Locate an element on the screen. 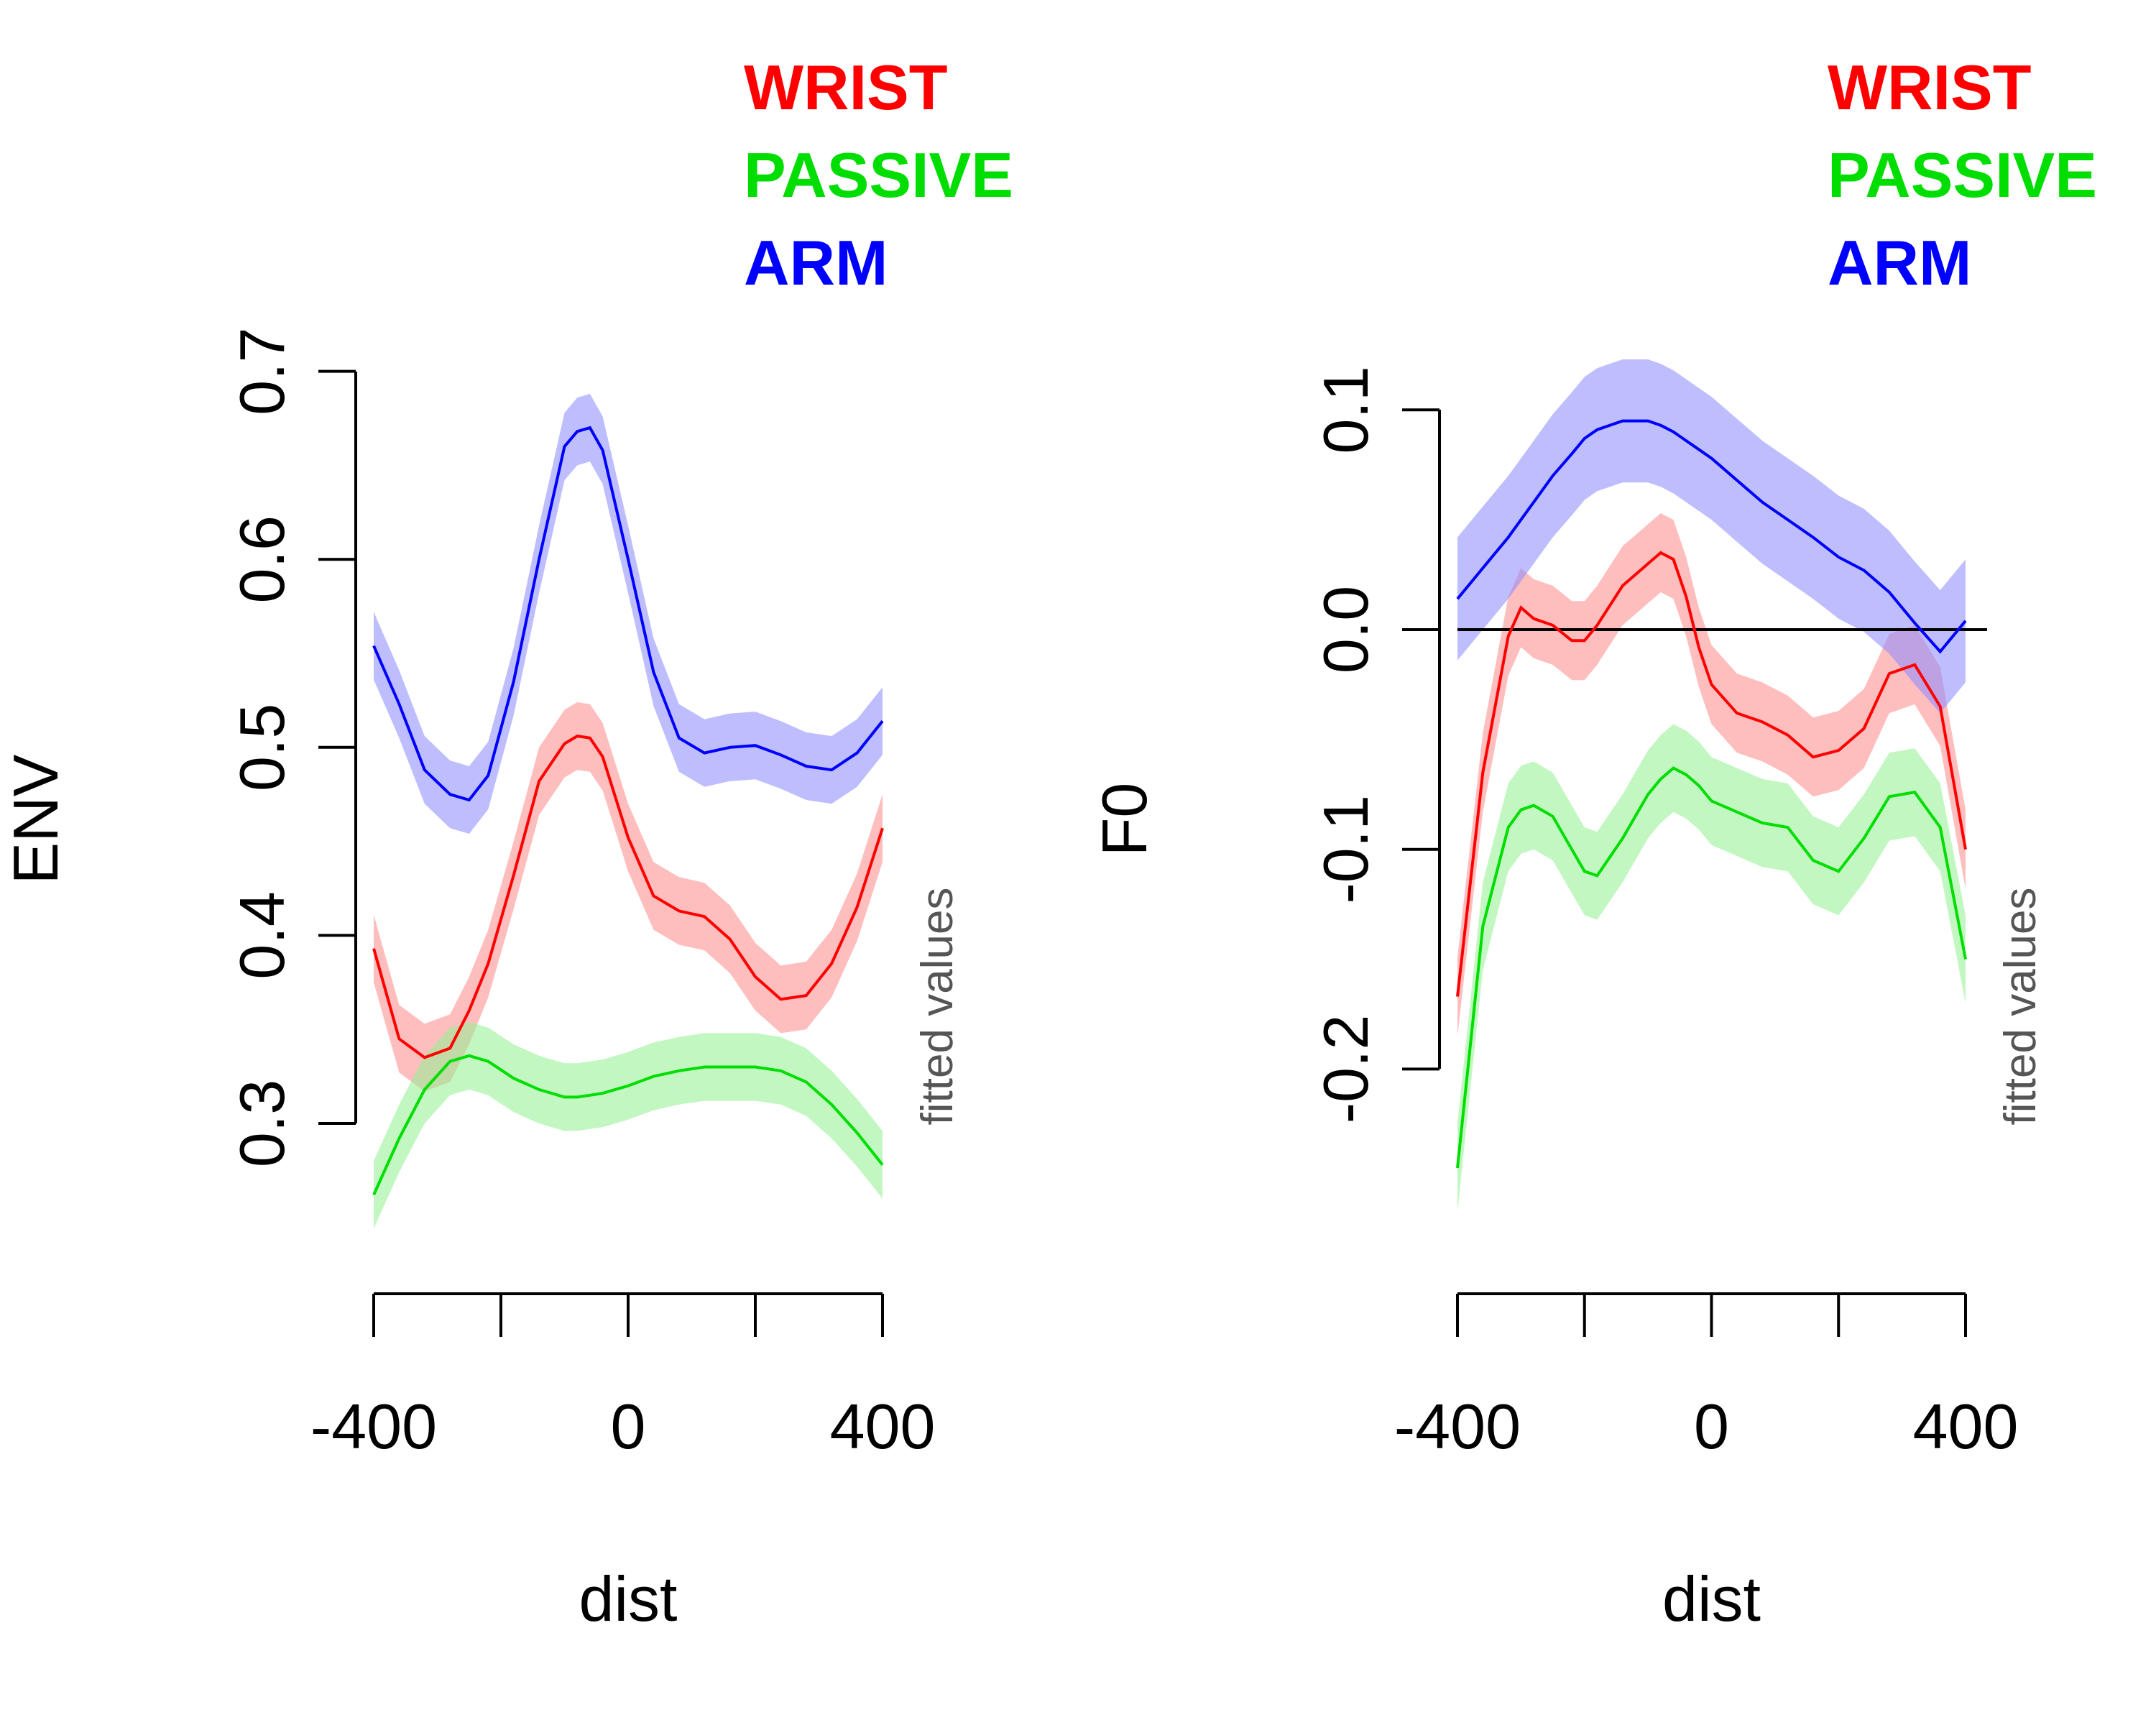  y-tick-label: 0.1 is located at coordinates (1346, 410).